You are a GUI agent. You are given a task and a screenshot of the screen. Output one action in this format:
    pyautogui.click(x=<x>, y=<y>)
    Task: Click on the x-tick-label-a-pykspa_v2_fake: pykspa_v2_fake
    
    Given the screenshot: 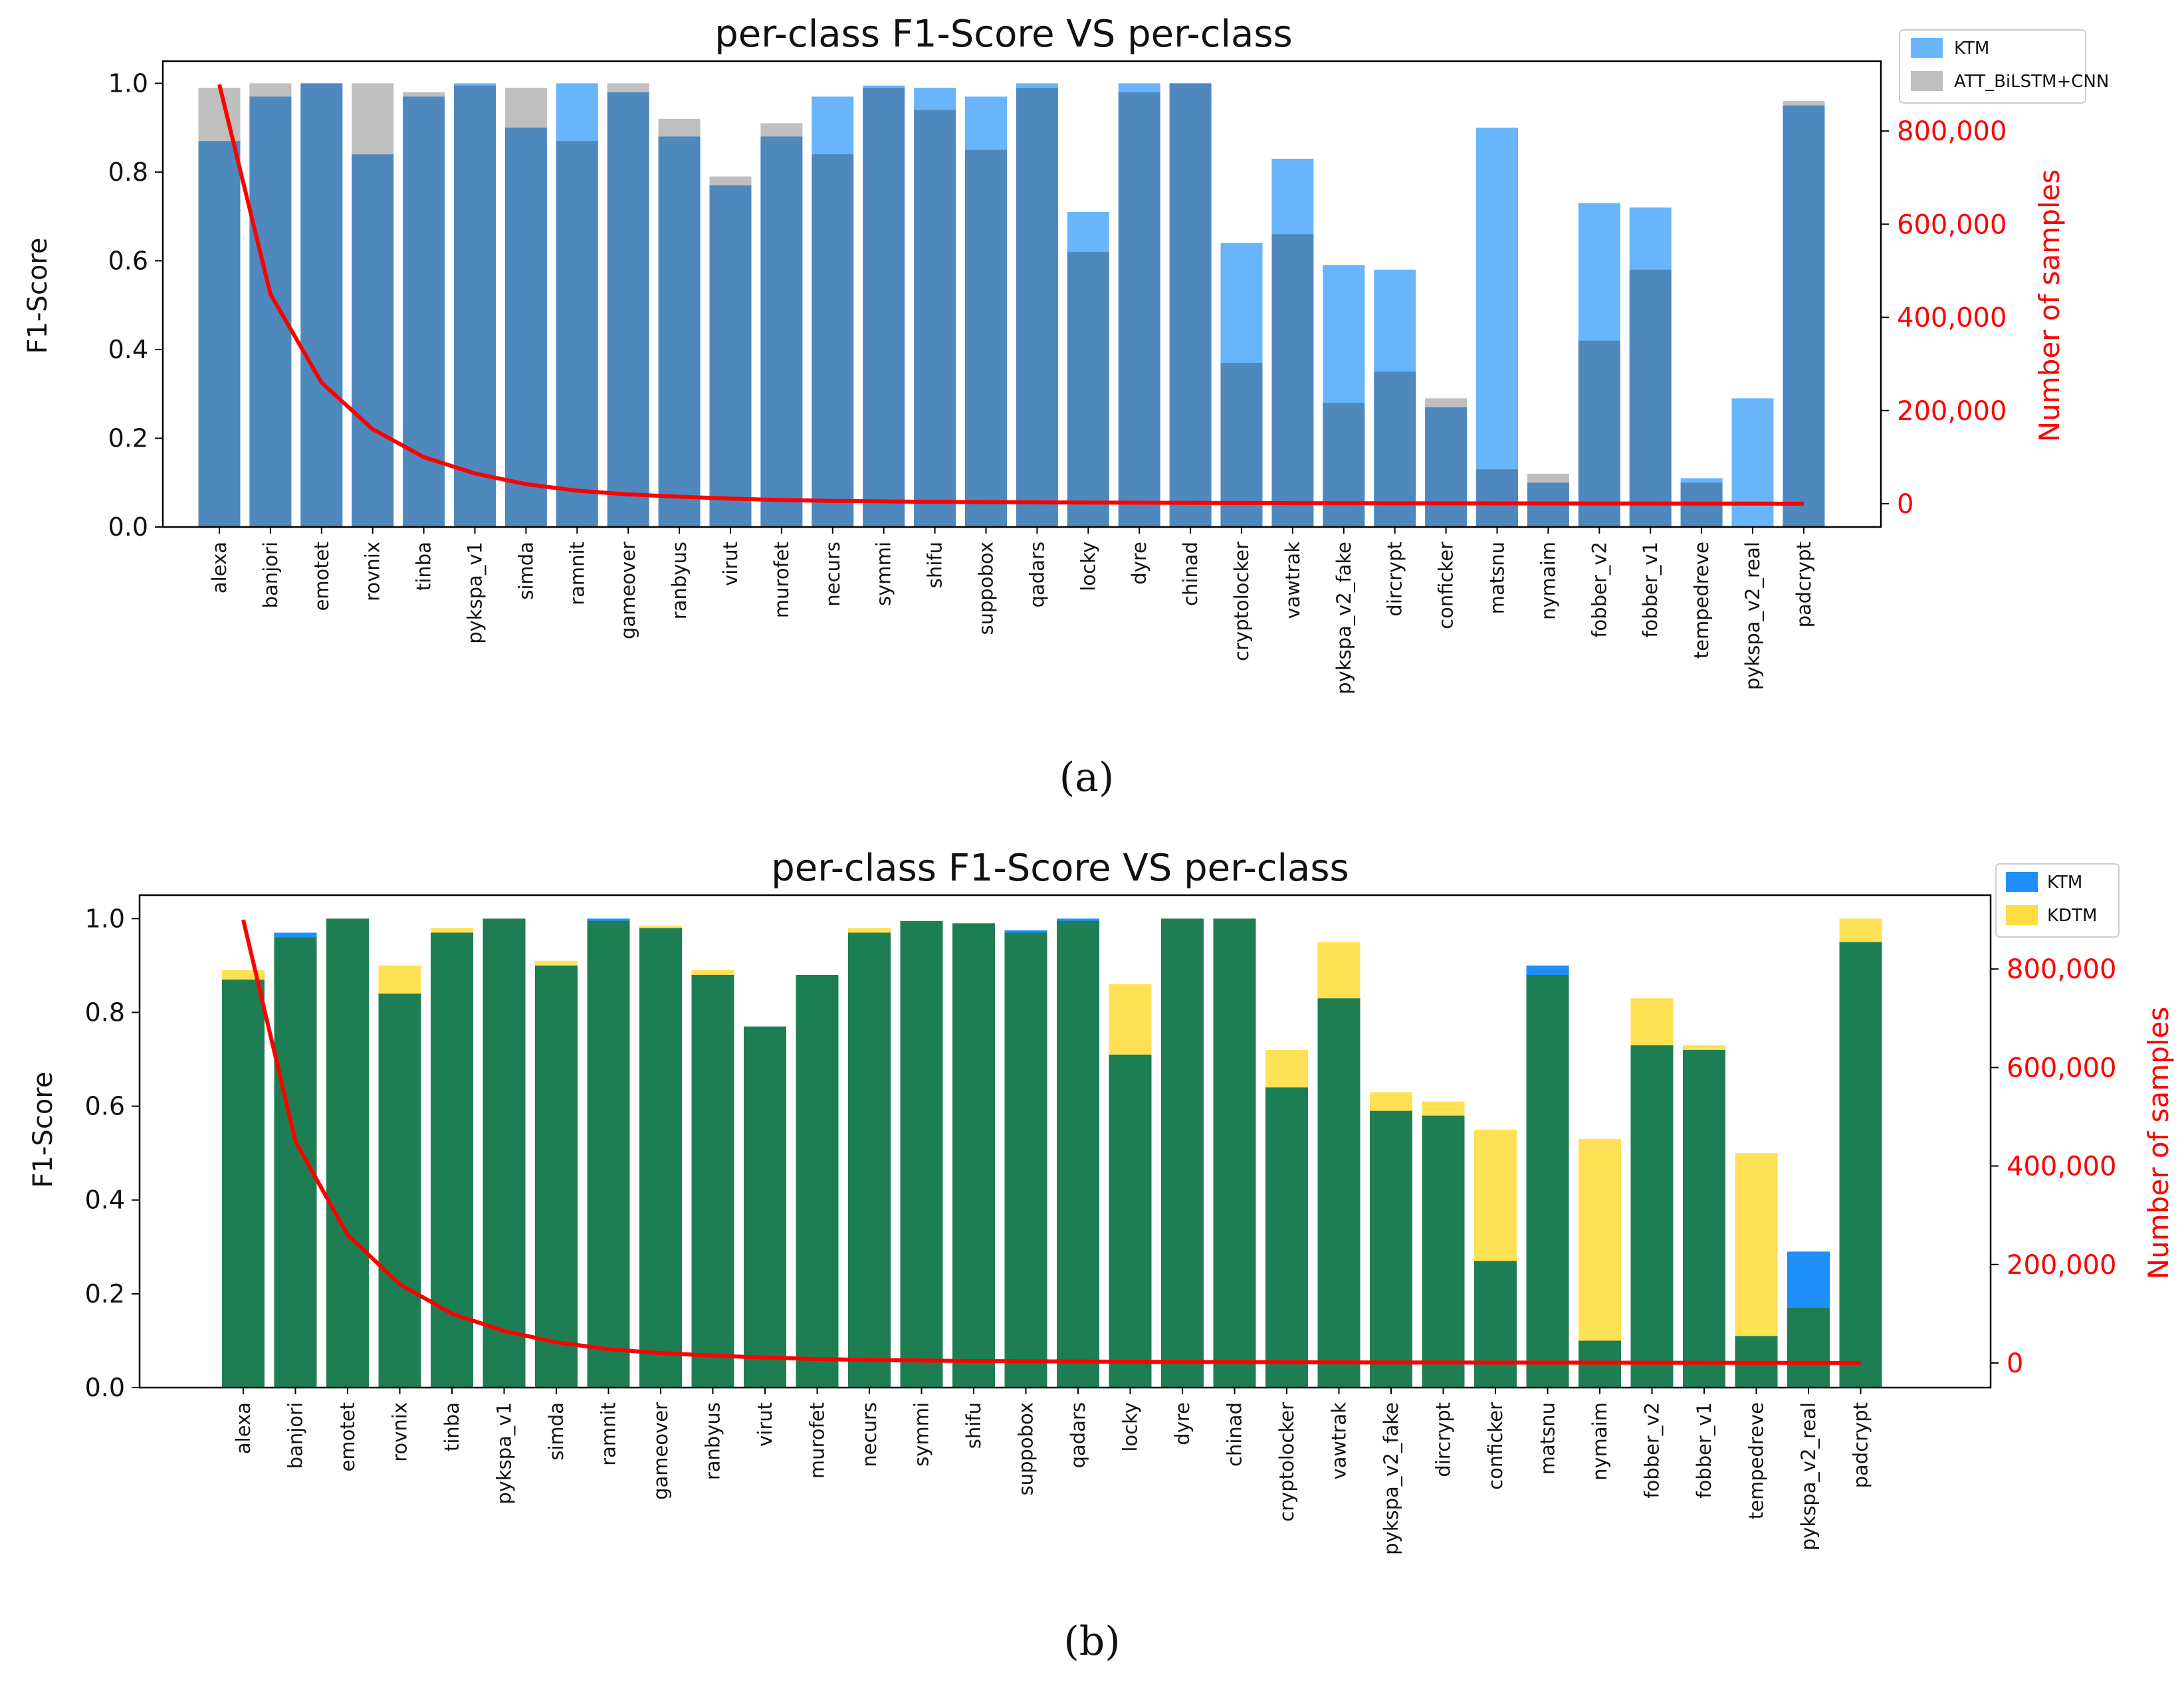 What is the action you would take?
    pyautogui.click(x=1344, y=618)
    